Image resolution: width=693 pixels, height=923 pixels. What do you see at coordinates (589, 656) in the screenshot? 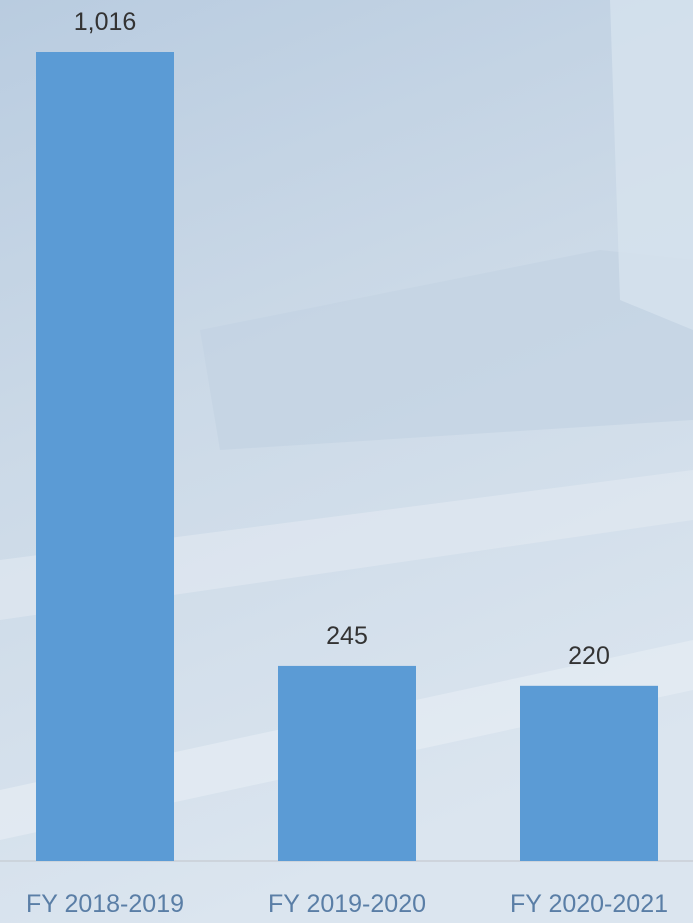
I see `value-label: 220` at bounding box center [589, 656].